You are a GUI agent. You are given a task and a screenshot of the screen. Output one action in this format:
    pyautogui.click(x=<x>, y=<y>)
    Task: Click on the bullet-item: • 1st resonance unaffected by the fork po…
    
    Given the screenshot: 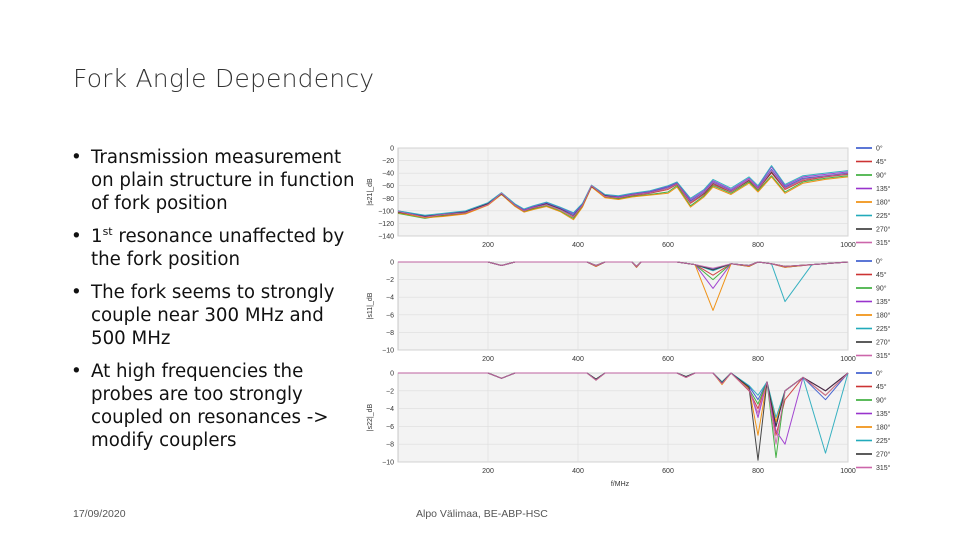 What is the action you would take?
    pyautogui.click(x=216, y=248)
    